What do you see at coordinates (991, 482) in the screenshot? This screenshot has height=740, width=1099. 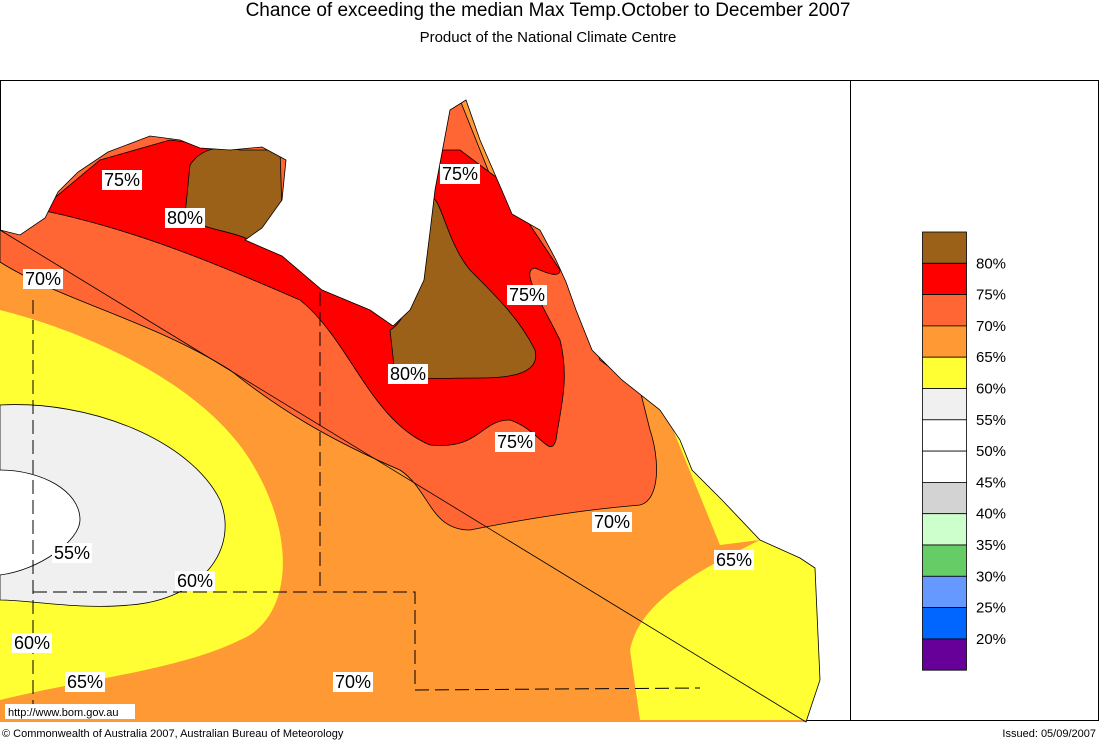 I see `legend-label: 45%` at bounding box center [991, 482].